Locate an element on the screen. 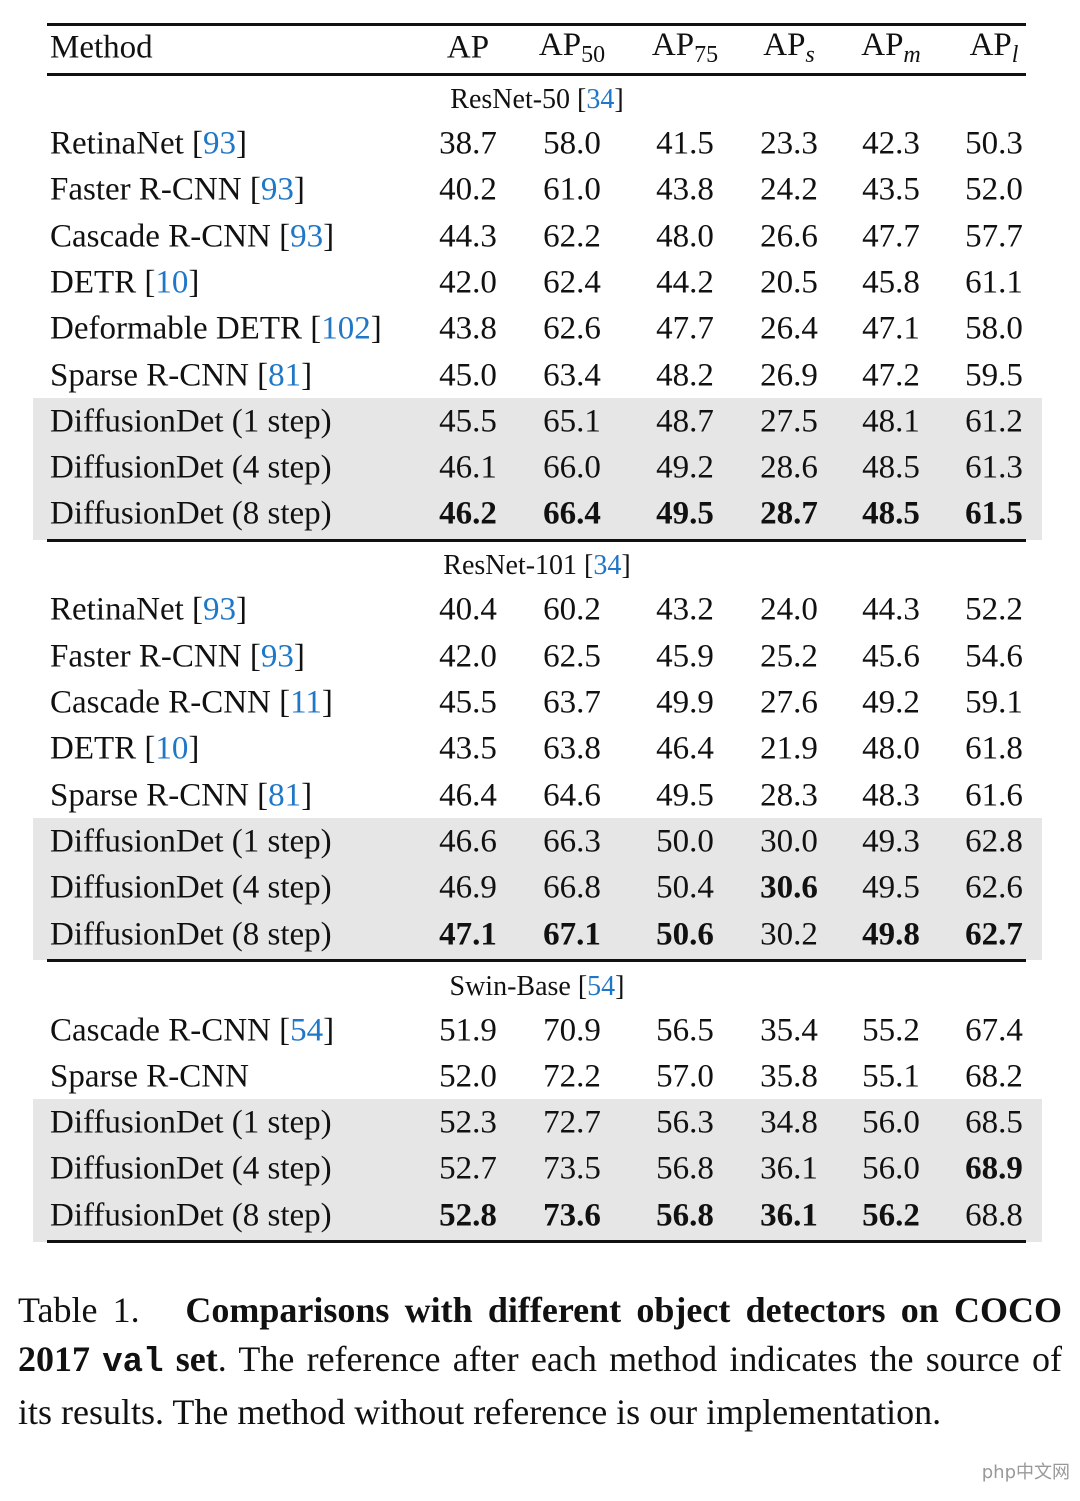 This screenshot has height=1501, width=1080. method-name: RetinaNet is located at coordinates (117, 143).